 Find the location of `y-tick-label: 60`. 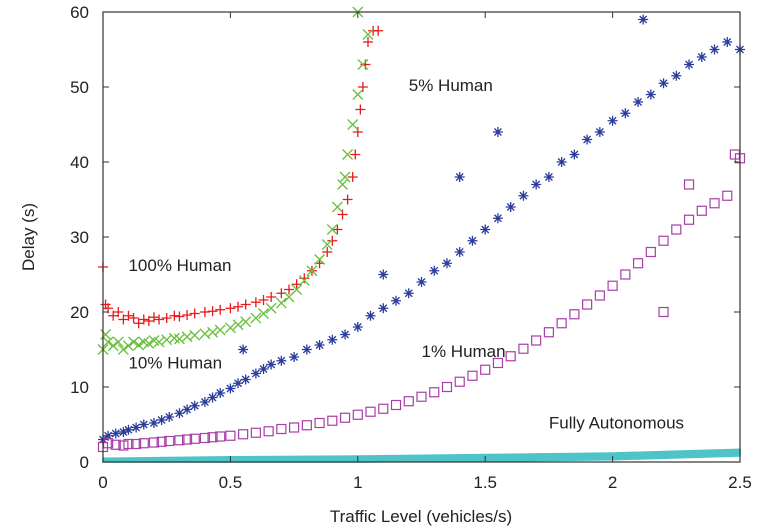

y-tick-label: 60 is located at coordinates (79, 12).